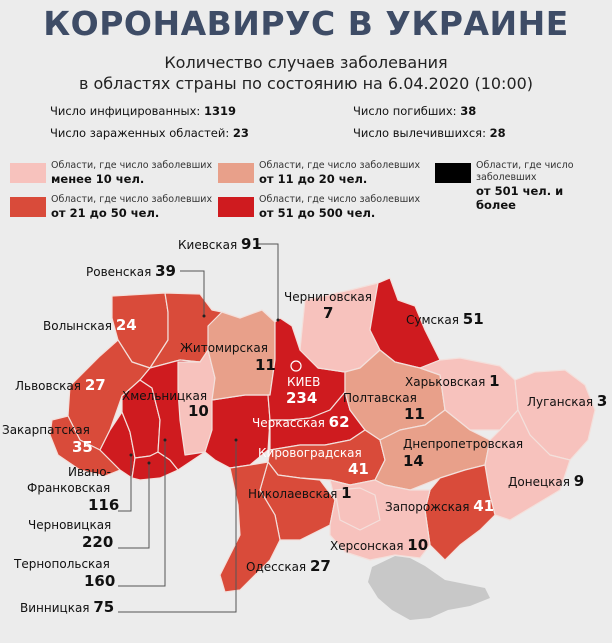  What do you see at coordinates (415, 111) in the screenshot?
I see `stat-deaths: Число погибших: 38` at bounding box center [415, 111].